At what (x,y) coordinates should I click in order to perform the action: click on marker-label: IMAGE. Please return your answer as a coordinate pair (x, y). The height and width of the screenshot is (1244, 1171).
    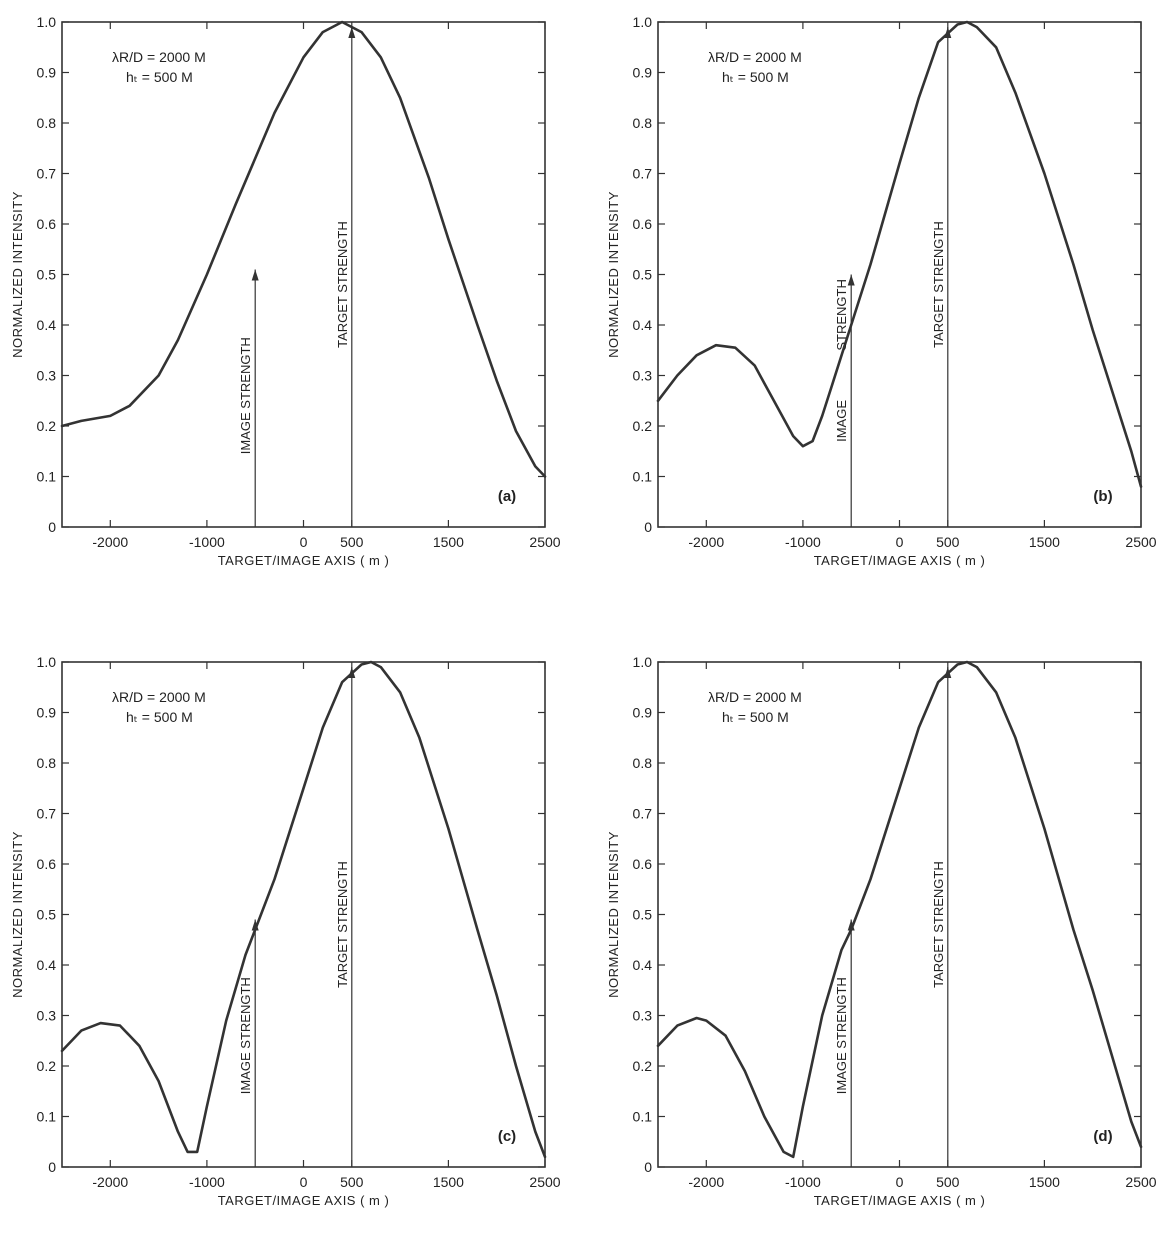
    Looking at the image, I should click on (841, 421).